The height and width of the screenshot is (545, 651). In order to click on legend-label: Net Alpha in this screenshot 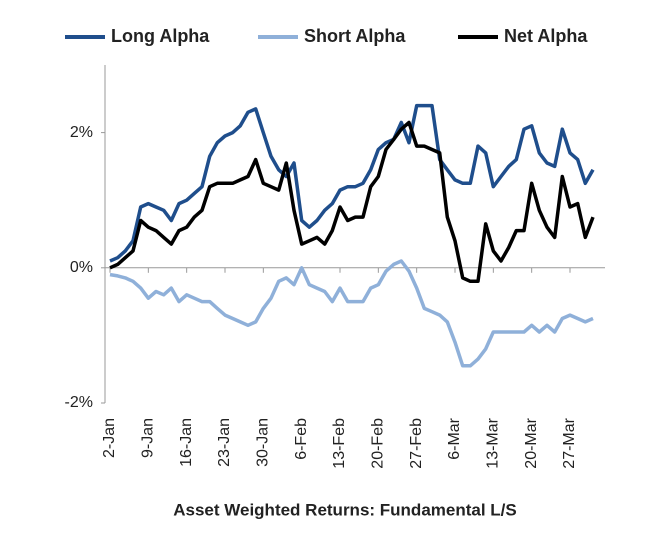, I will do `click(546, 36)`.